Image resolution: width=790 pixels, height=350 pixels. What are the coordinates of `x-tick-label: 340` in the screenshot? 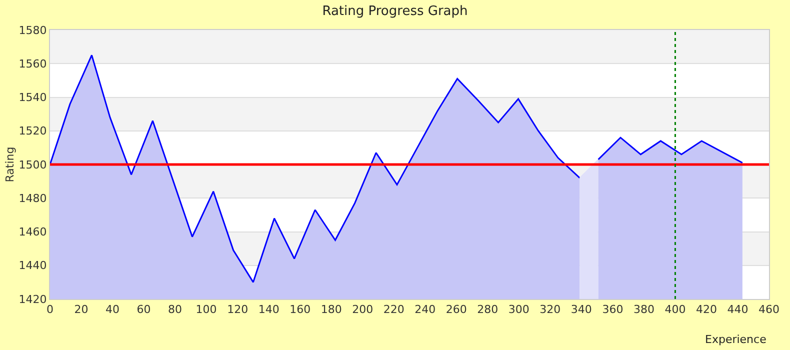 It's located at (581, 309).